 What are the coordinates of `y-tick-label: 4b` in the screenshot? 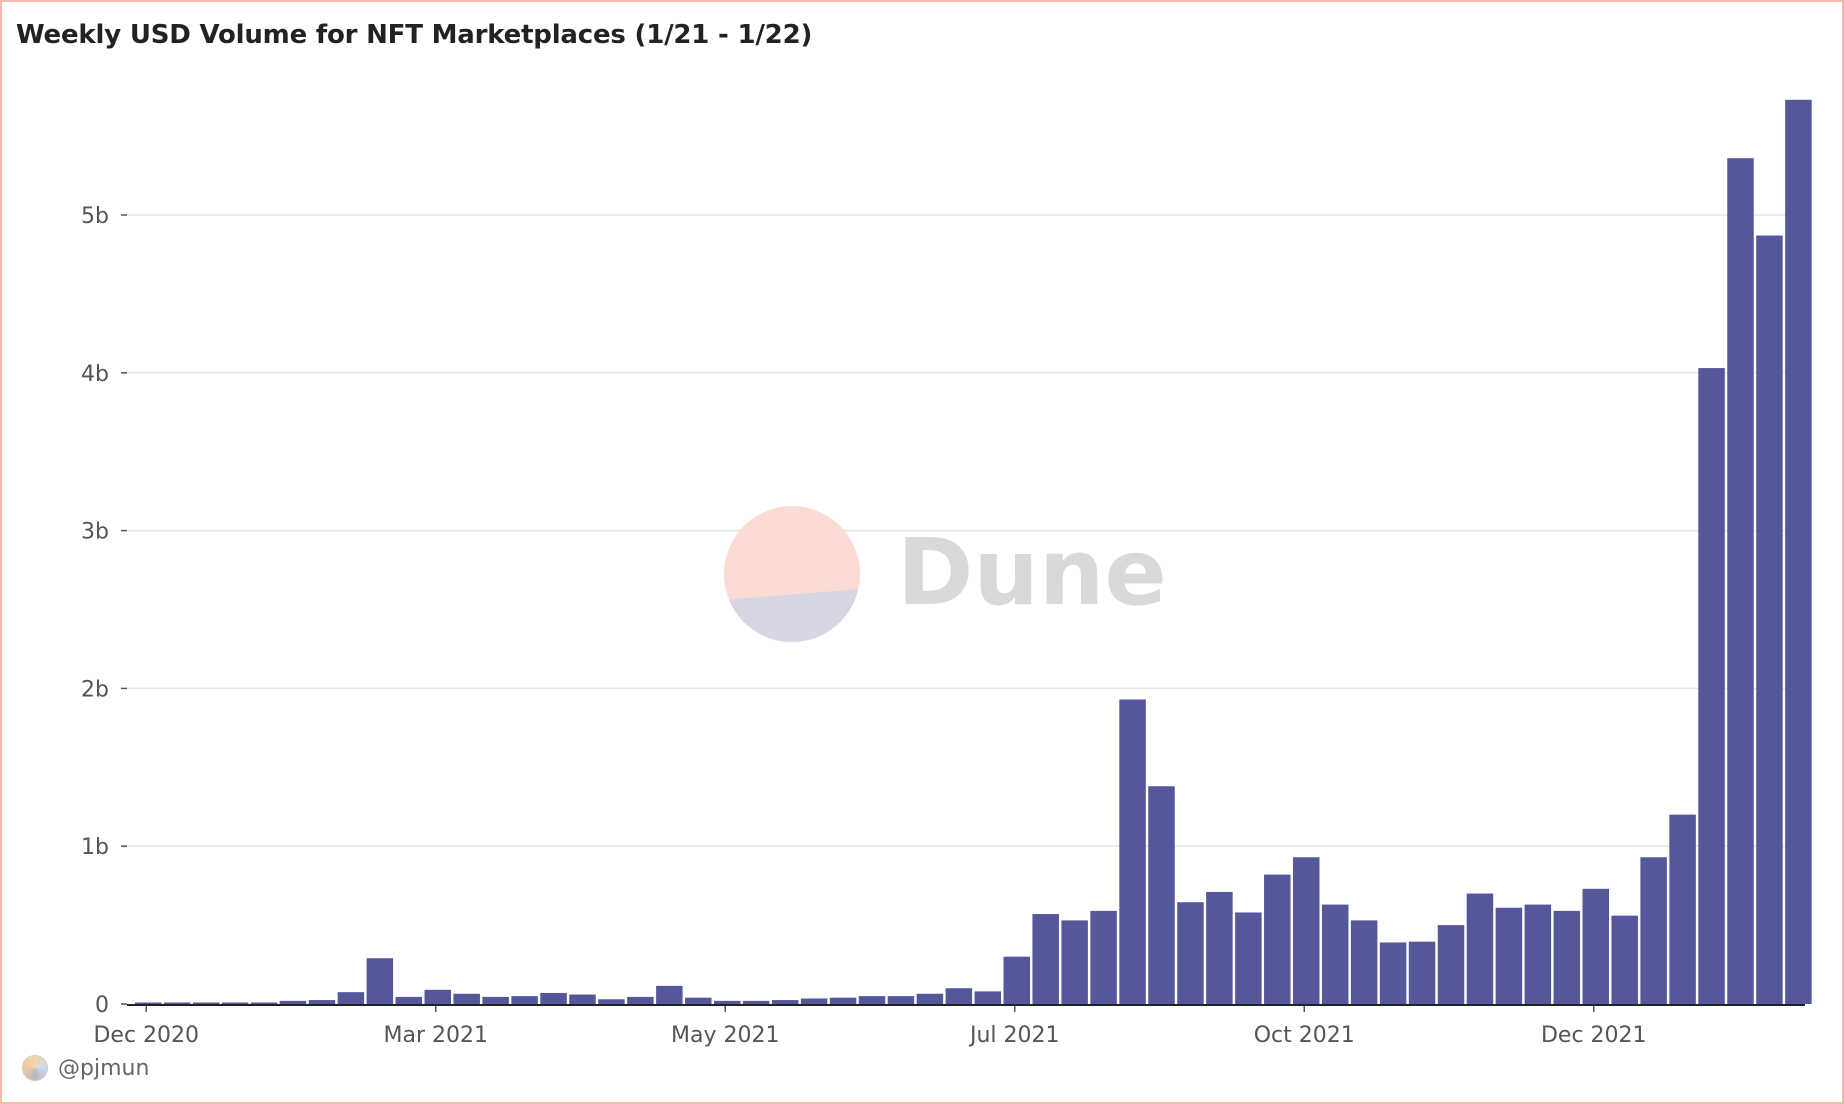 It's located at (95, 374).